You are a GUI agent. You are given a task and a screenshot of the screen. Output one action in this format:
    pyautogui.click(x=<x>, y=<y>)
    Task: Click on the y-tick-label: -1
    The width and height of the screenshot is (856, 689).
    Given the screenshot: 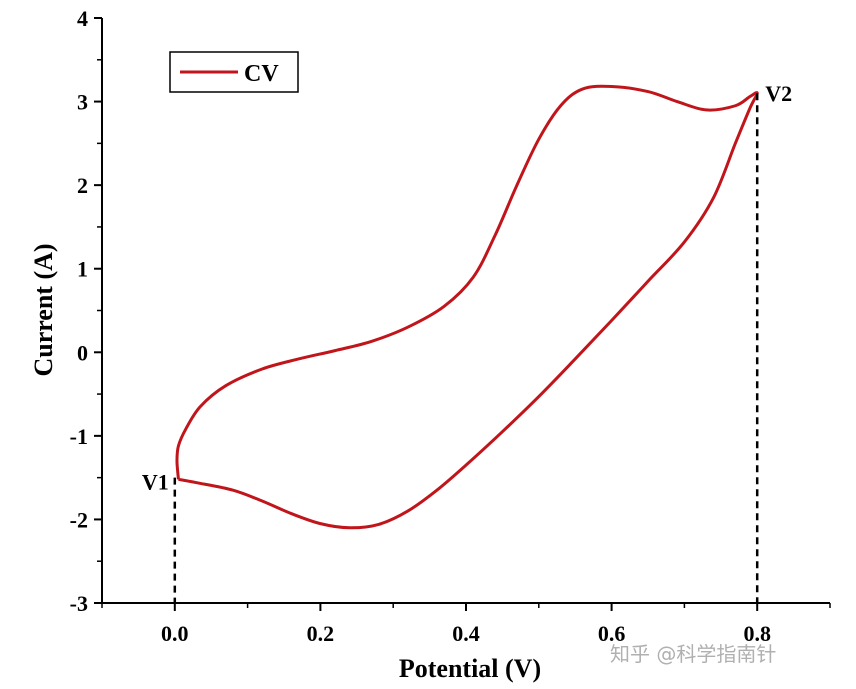 What is the action you would take?
    pyautogui.click(x=79, y=436)
    